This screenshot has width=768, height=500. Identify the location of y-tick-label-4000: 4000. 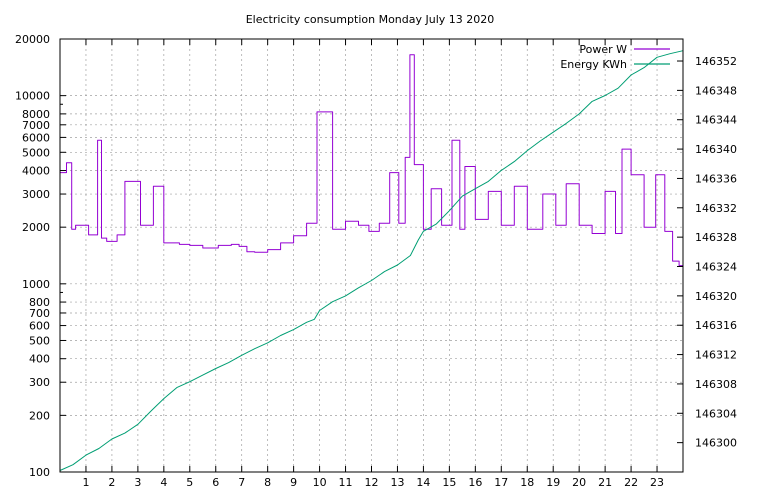
(36, 171).